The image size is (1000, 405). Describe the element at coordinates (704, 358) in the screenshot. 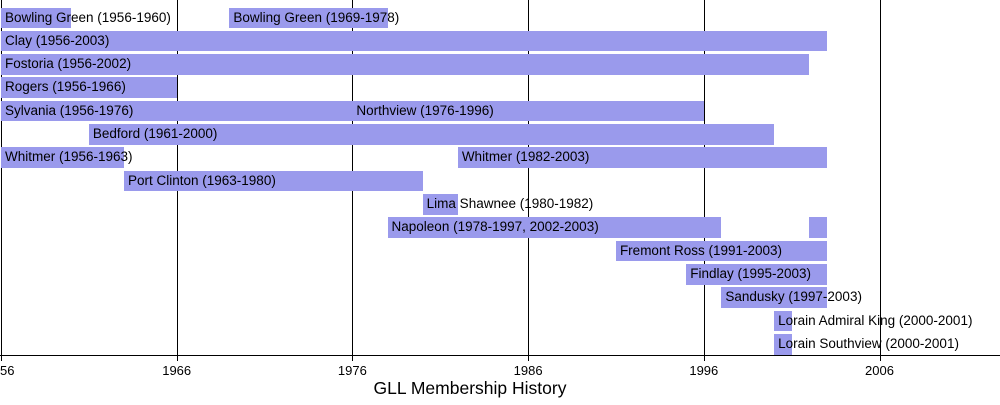

I see `tick-mark-1996` at that location.